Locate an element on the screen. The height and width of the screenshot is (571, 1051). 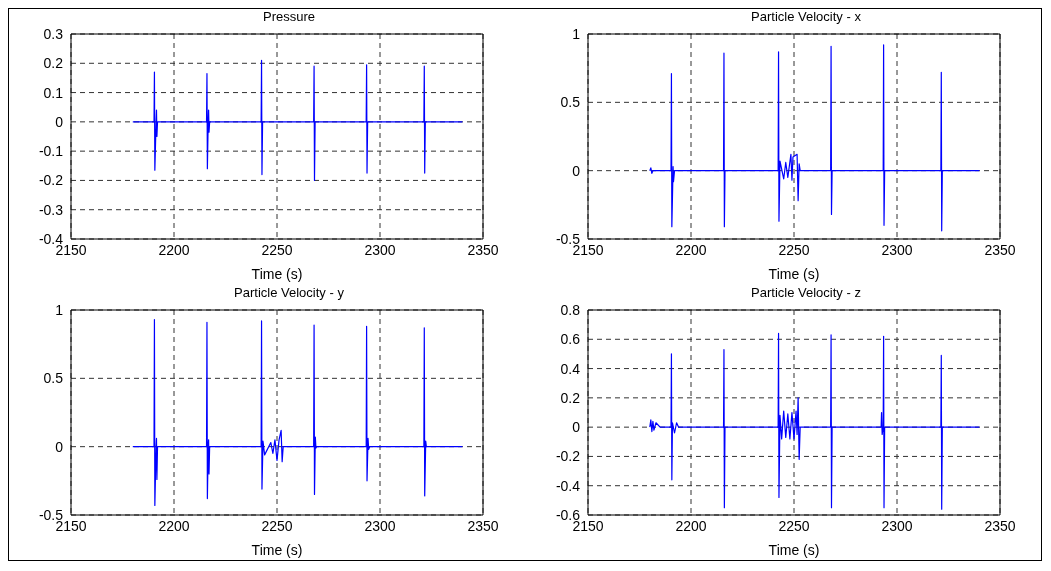
chart-title: Particle Velocity - y is located at coordinates (289, 293).